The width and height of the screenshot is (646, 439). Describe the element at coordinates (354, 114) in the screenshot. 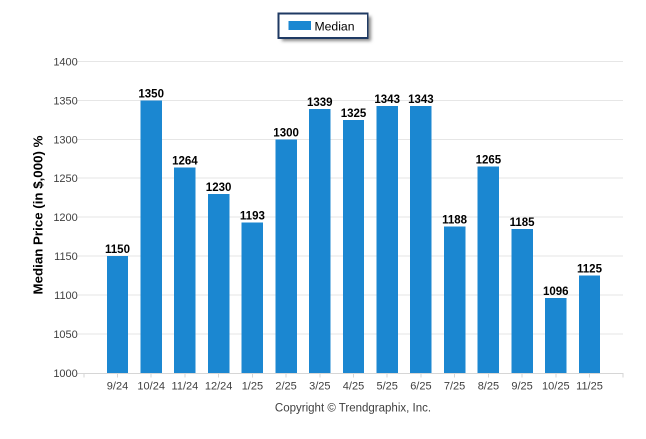

I see `svg-text: 1325` at that location.